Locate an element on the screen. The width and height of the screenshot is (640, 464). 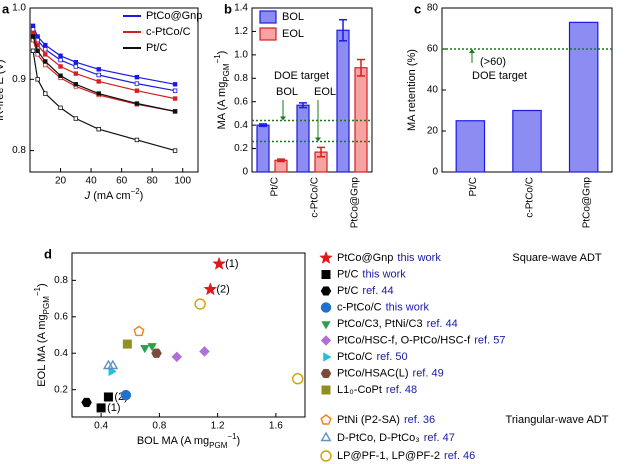
x-axis-label-part: ) is located at coordinates (239, 441).